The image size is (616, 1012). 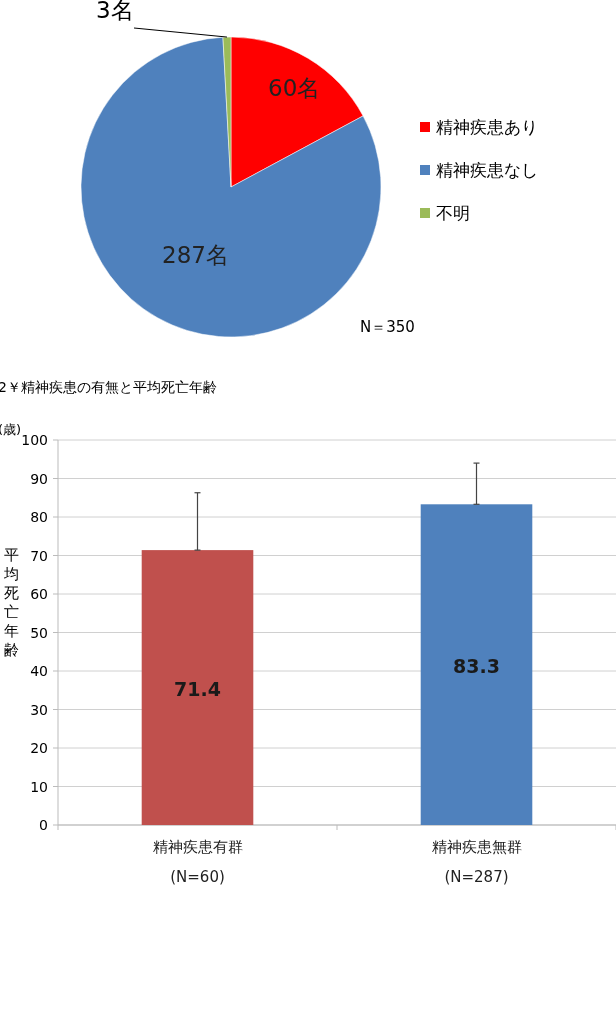 What do you see at coordinates (231, 187) in the screenshot?
I see `pie-slice` at bounding box center [231, 187].